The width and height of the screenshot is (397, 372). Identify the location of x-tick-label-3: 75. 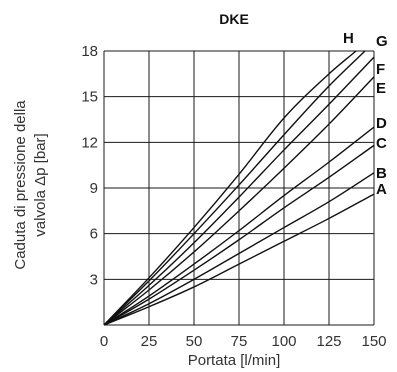
(239, 341).